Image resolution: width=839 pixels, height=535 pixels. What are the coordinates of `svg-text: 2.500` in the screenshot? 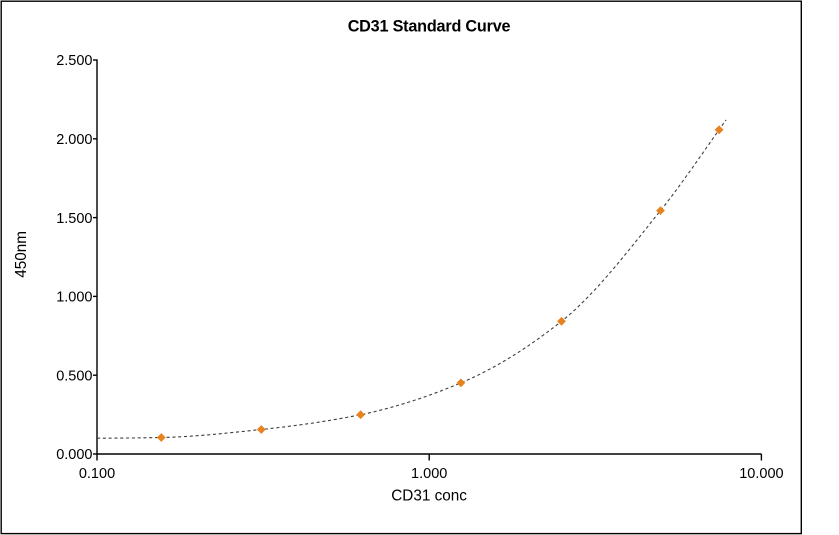 It's located at (74, 61).